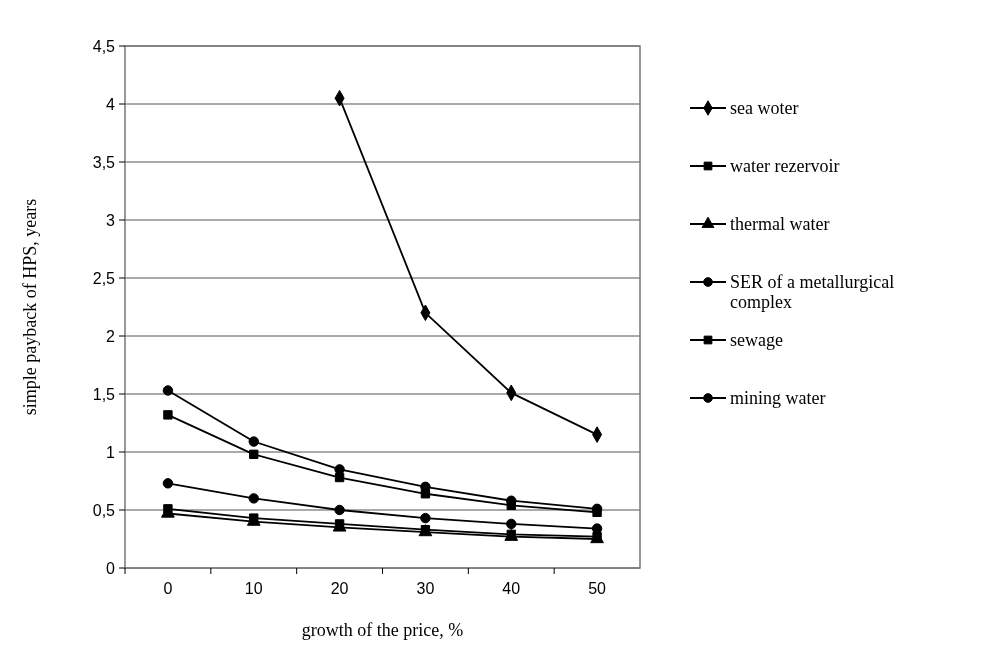  Describe the element at coordinates (756, 340) in the screenshot. I see `legend-label: sewage` at that location.